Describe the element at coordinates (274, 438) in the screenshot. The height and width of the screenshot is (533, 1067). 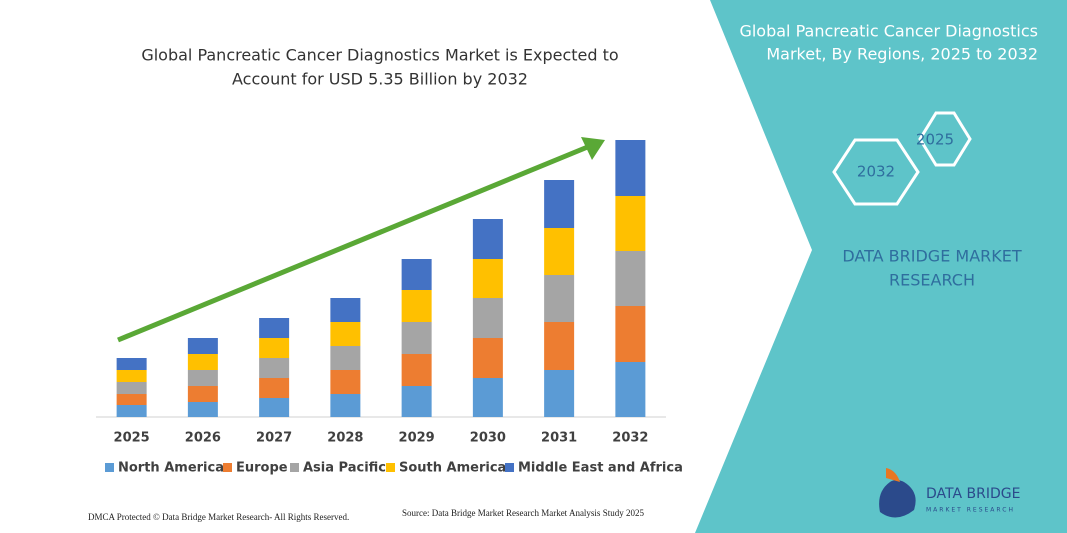
I see `x-tick-label: 2027` at that location.